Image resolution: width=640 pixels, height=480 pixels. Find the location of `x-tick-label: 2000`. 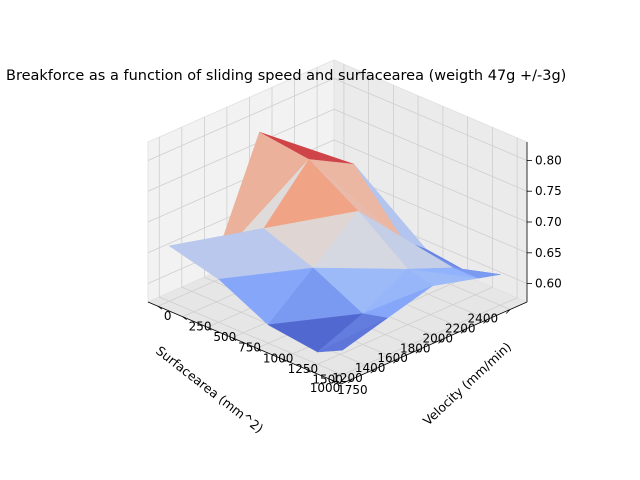

x-tick-label: 2000 is located at coordinates (437, 338).